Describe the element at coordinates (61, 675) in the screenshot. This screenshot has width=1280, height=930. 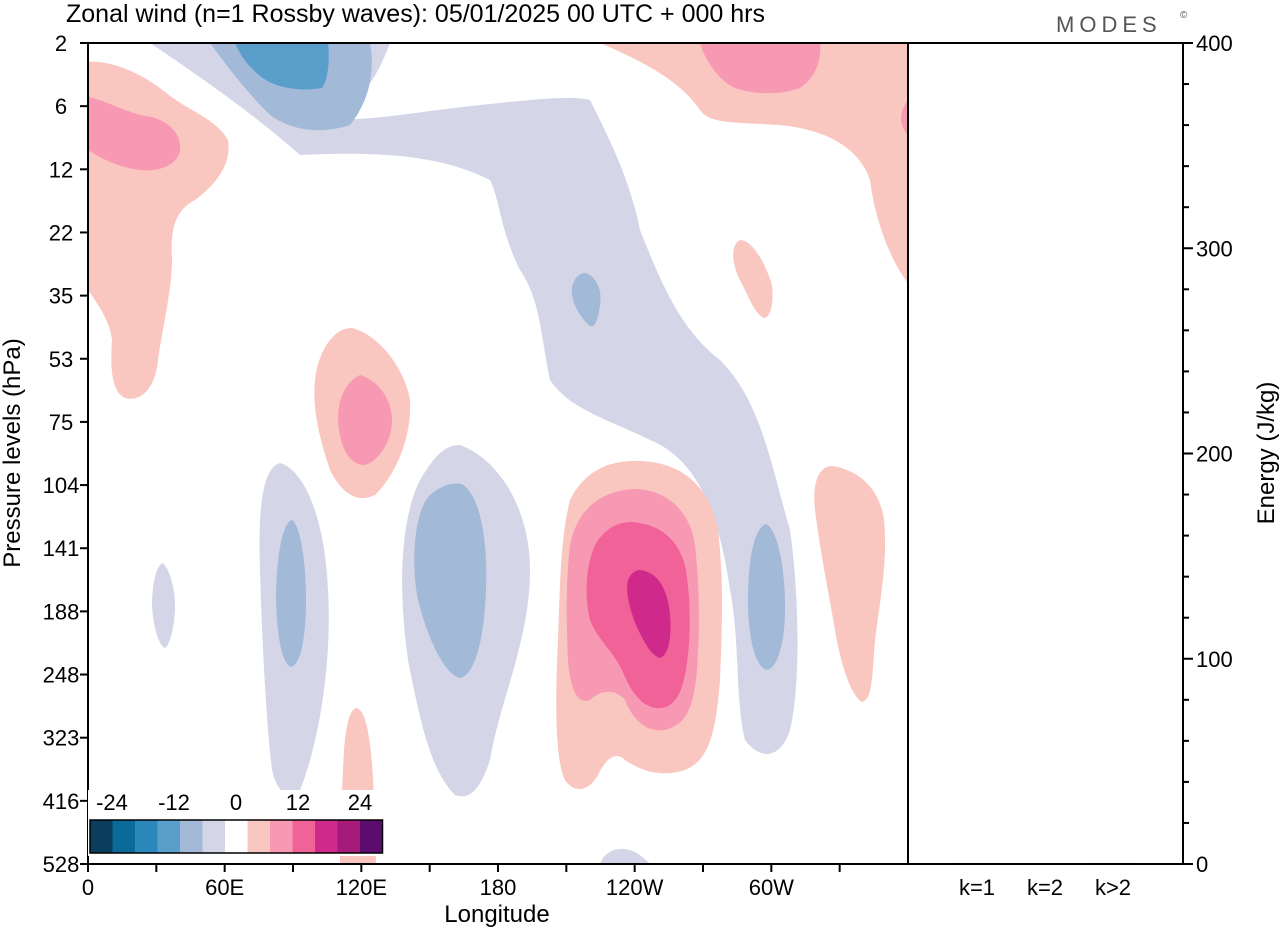
I see `y-tick-label: 248` at that location.